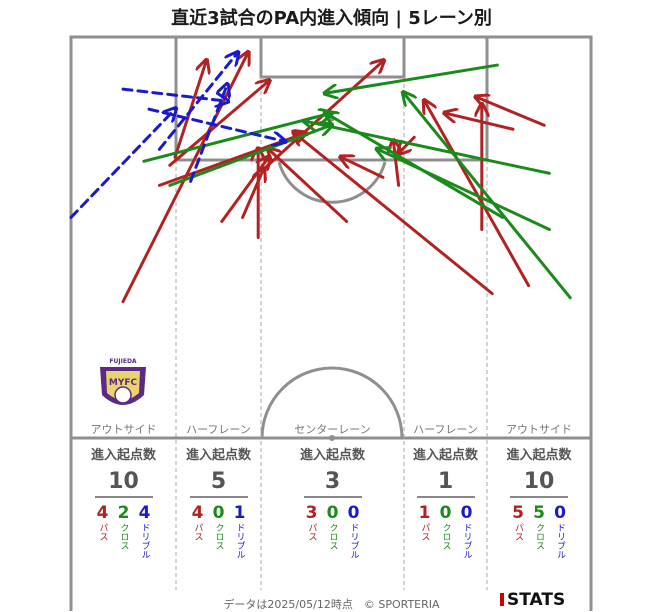  Describe the element at coordinates (539, 429) in the screenshot. I see `lane-label-right-outside: アウトサイド` at that location.